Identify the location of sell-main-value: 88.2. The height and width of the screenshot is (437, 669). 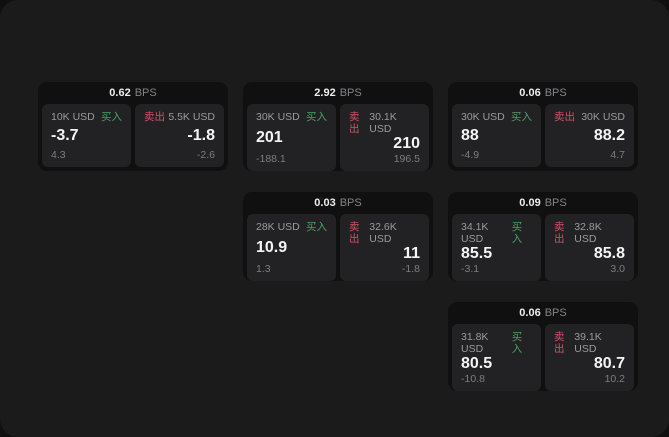
(609, 135).